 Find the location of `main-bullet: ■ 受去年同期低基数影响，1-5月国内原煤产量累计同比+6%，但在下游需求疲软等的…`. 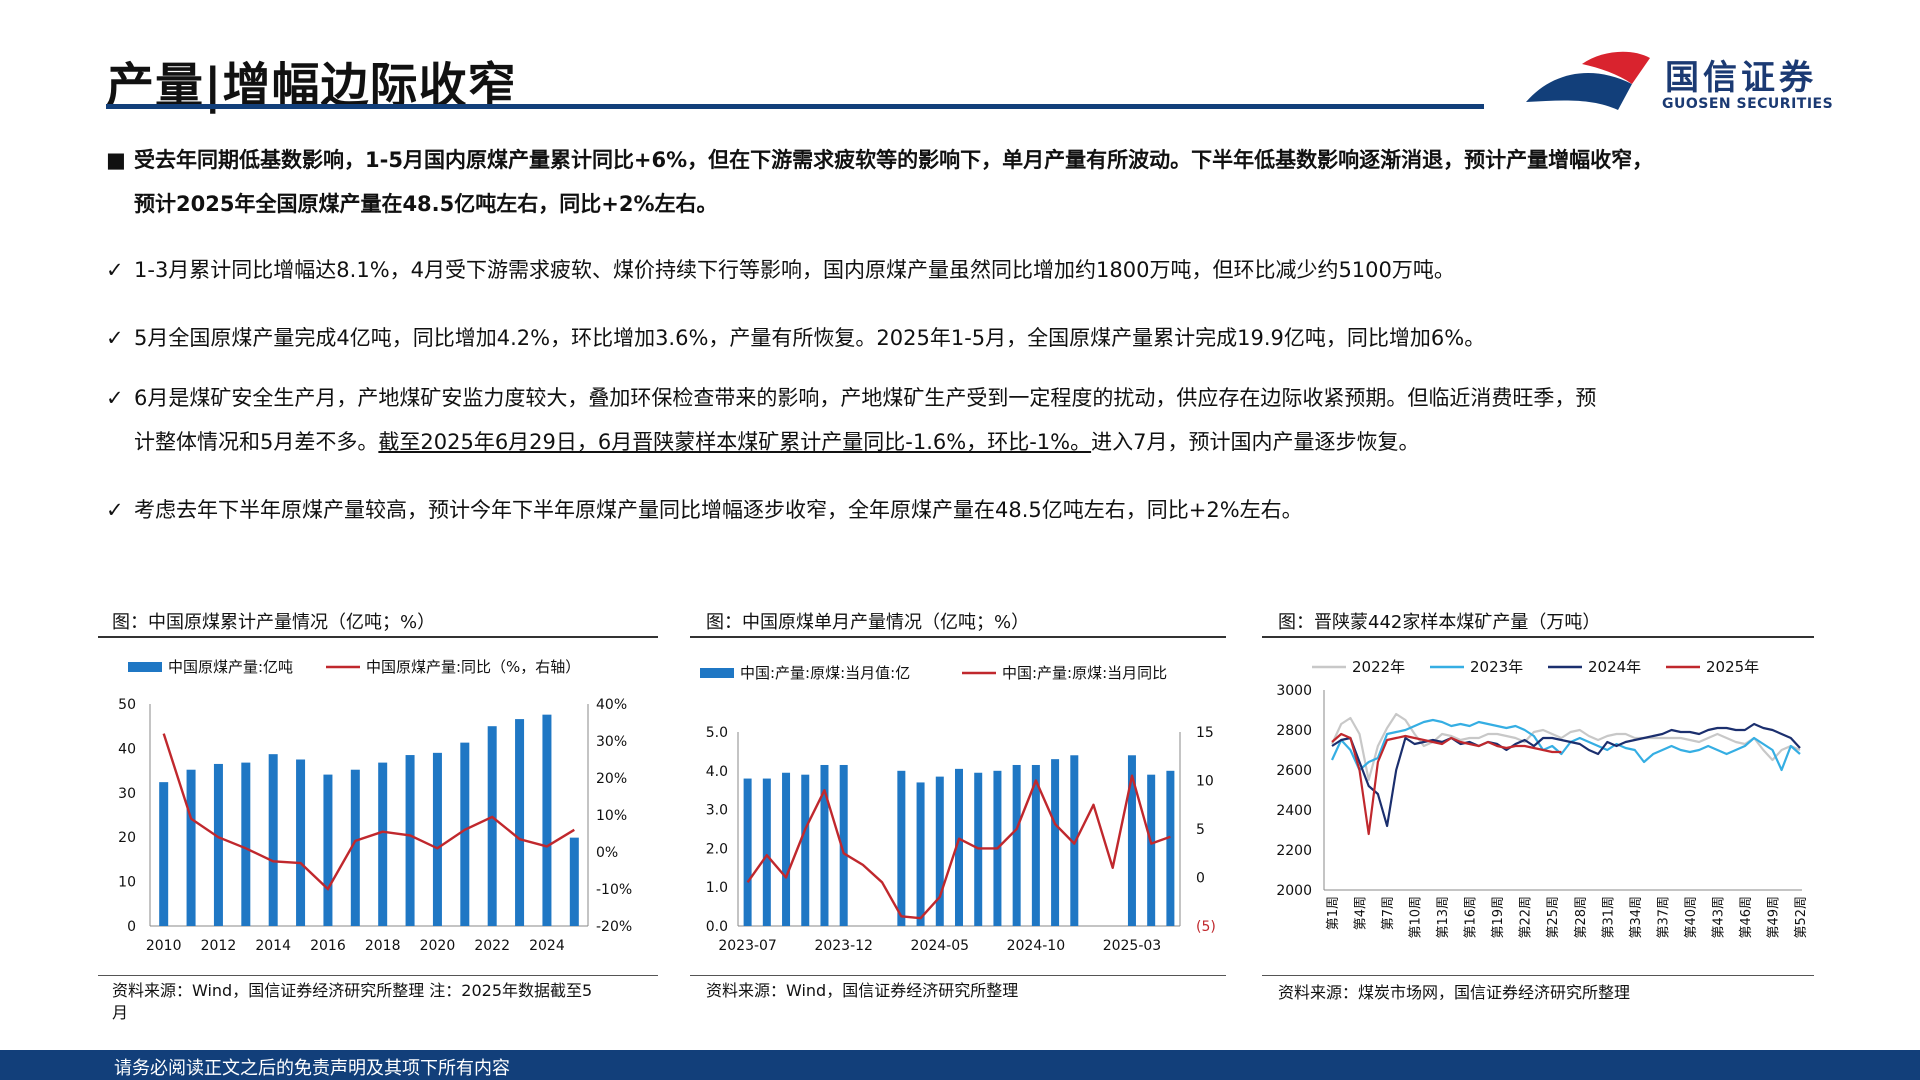

main-bullet: ■ 受去年同期低基数影响，1-5月国内原煤产量累计同比+6%，但在下游需求疲软等的… is located at coordinates (966, 182).